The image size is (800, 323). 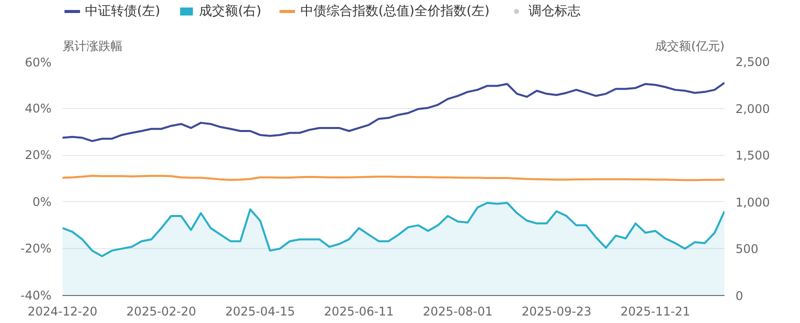 I want to click on legend-label: 中证转债(左), so click(x=122, y=11).